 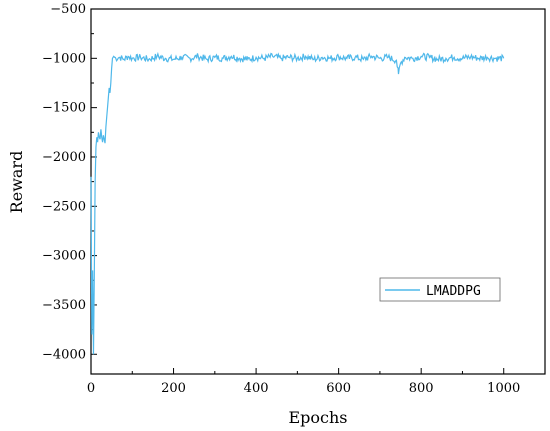 What do you see at coordinates (64, 256) in the screenshot?
I see `y-tick-label: −3000` at bounding box center [64, 256].